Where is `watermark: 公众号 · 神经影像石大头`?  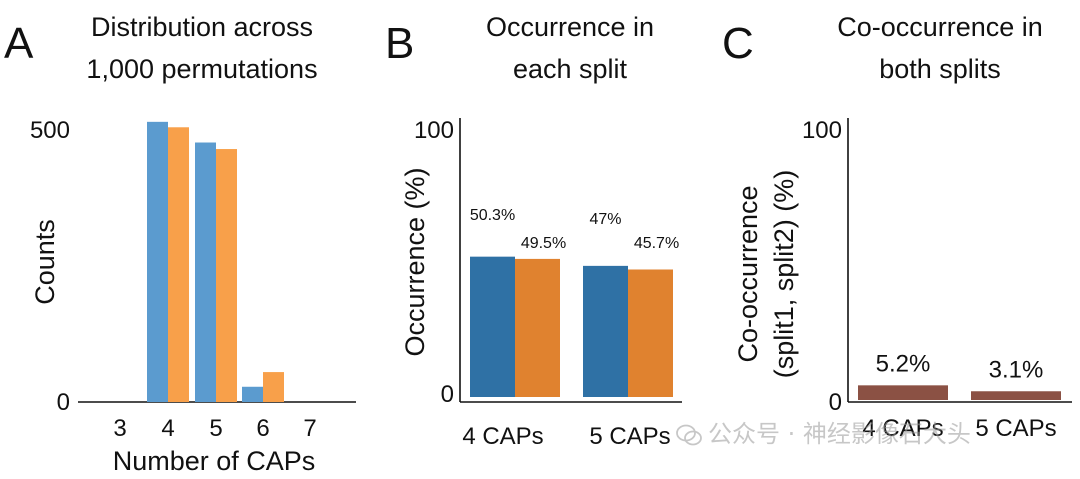 watermark: 公众号 · 神经影像石大头 is located at coordinates (823, 431).